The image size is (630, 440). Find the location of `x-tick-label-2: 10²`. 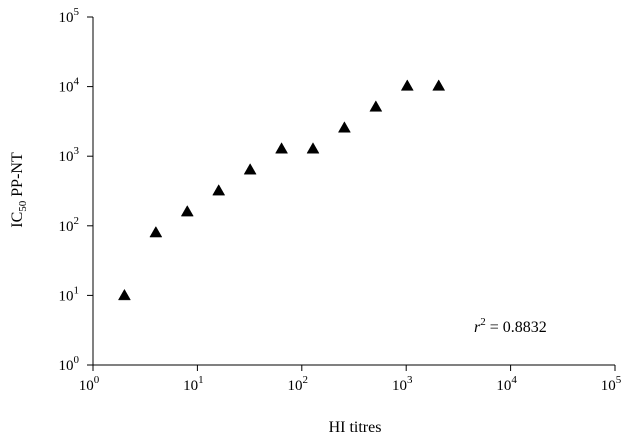

x-tick-label-2: 10² is located at coordinates (298, 384).